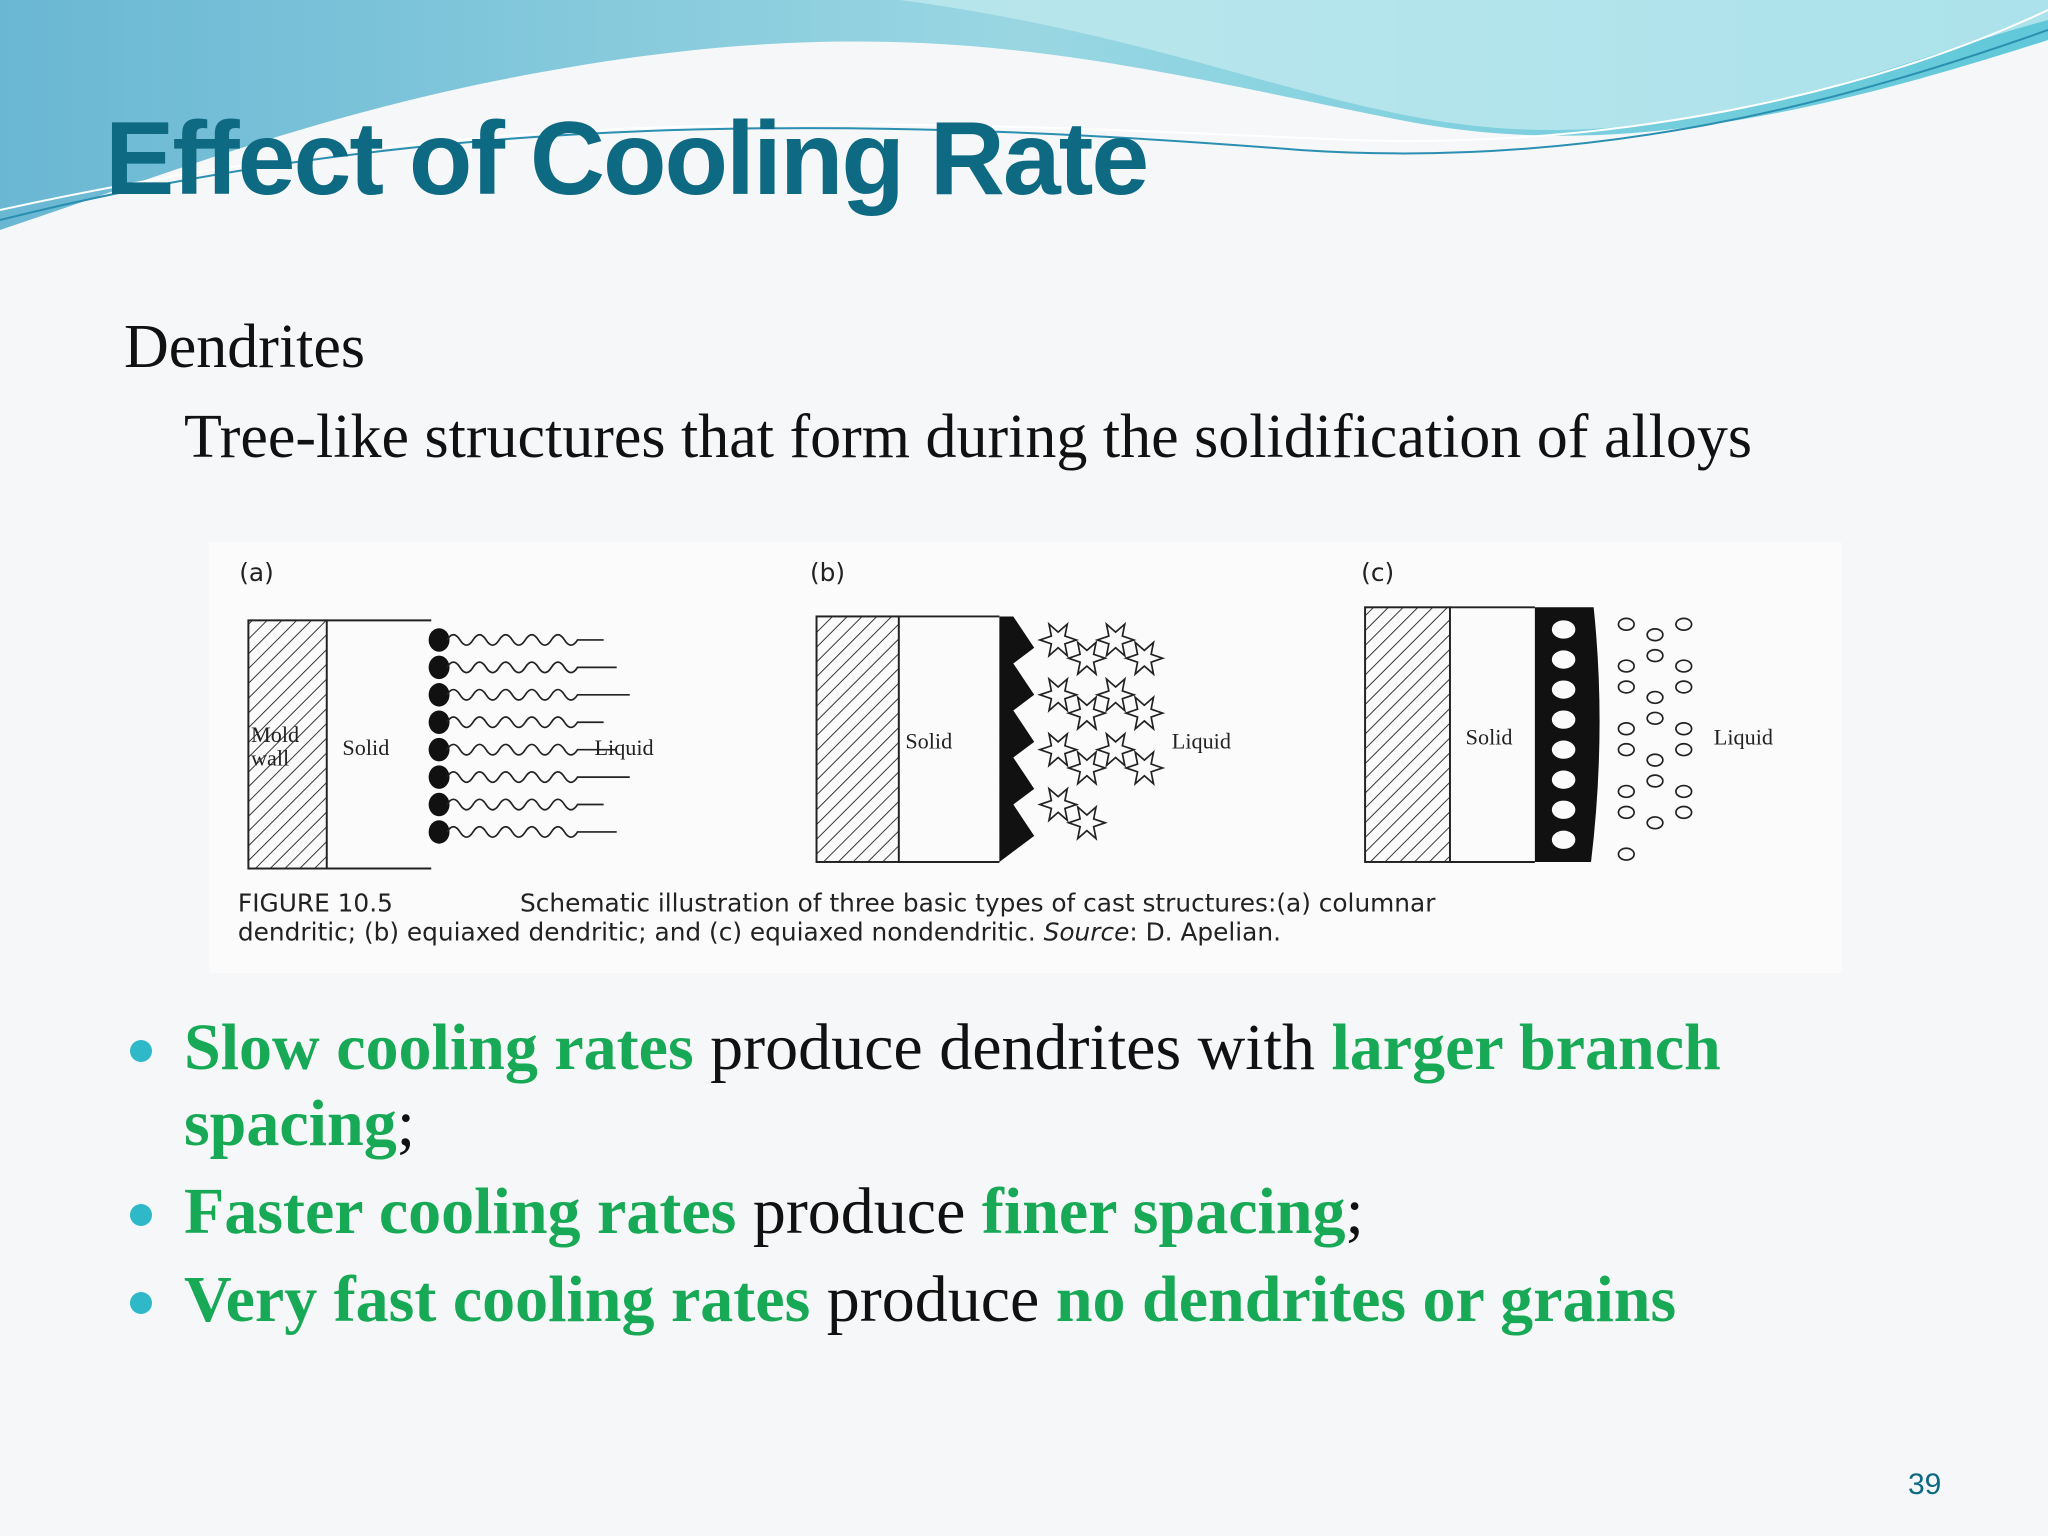  I want to click on emphasis-text: finer spacing, so click(1163, 1211).